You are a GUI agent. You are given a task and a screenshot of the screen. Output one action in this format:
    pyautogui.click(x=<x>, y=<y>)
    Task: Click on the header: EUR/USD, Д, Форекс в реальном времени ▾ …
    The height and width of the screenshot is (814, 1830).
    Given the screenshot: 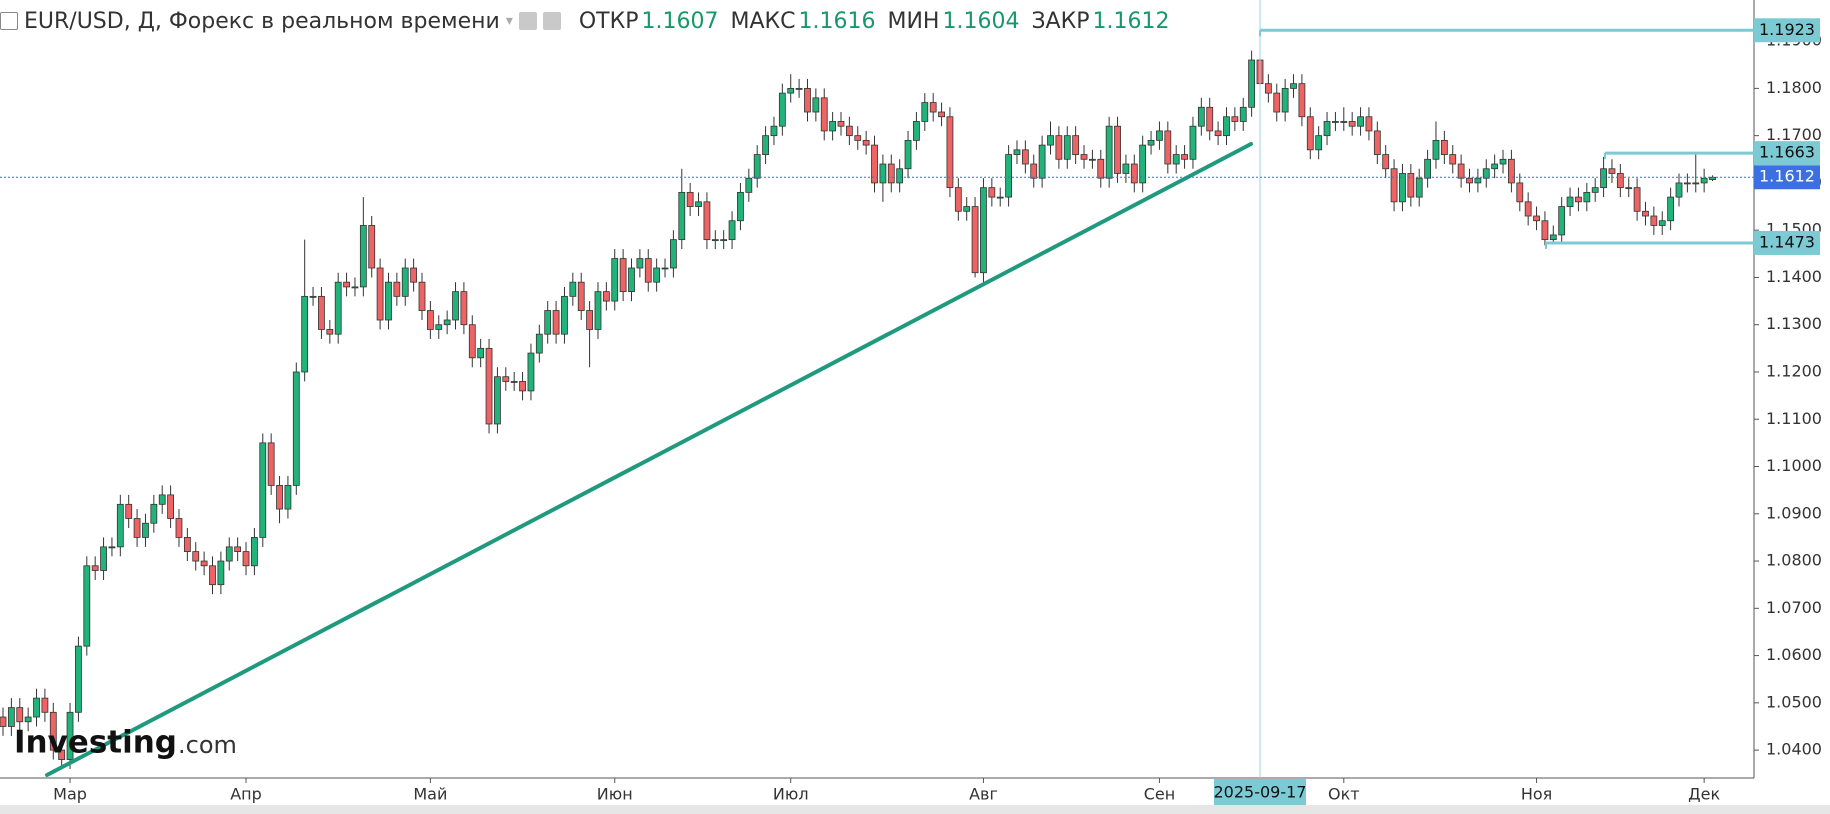 What is the action you would take?
    pyautogui.click(x=588, y=21)
    